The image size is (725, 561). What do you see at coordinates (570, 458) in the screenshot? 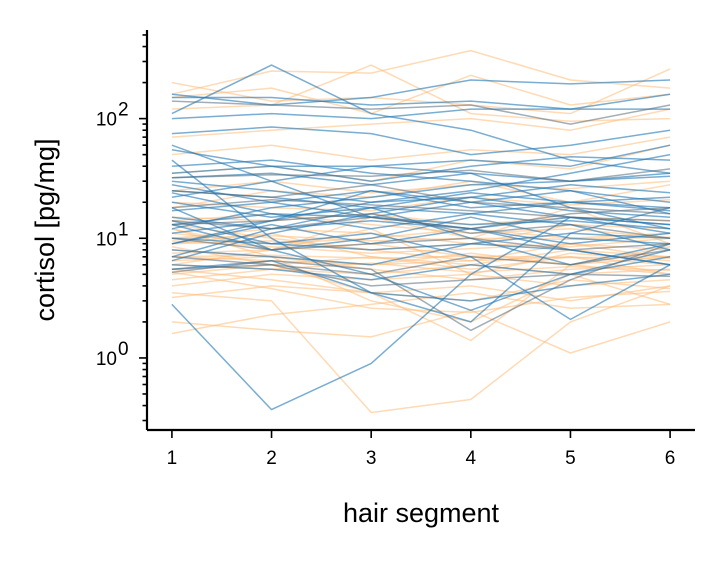
I see `x-tick-label: 5` at bounding box center [570, 458].